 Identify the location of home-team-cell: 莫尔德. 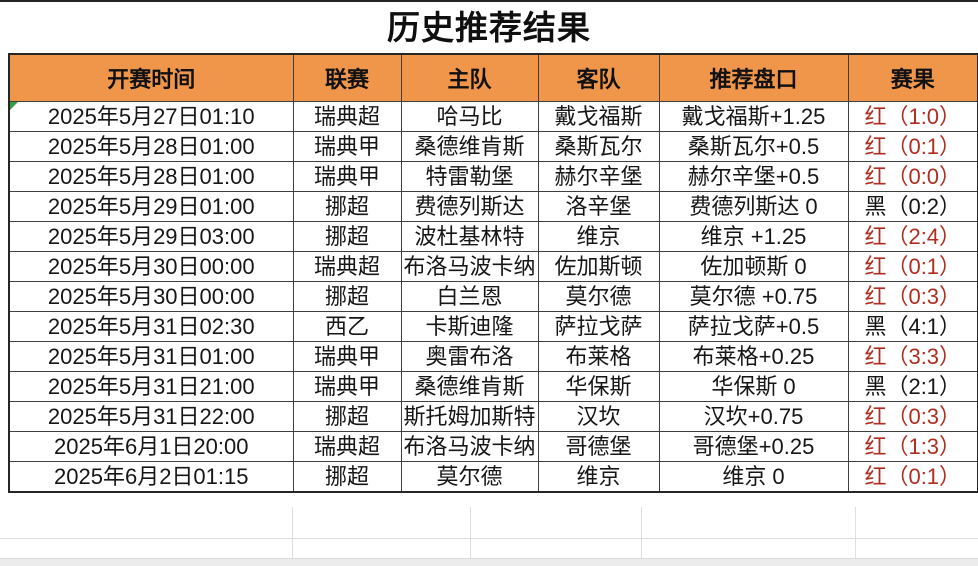
(469, 476).